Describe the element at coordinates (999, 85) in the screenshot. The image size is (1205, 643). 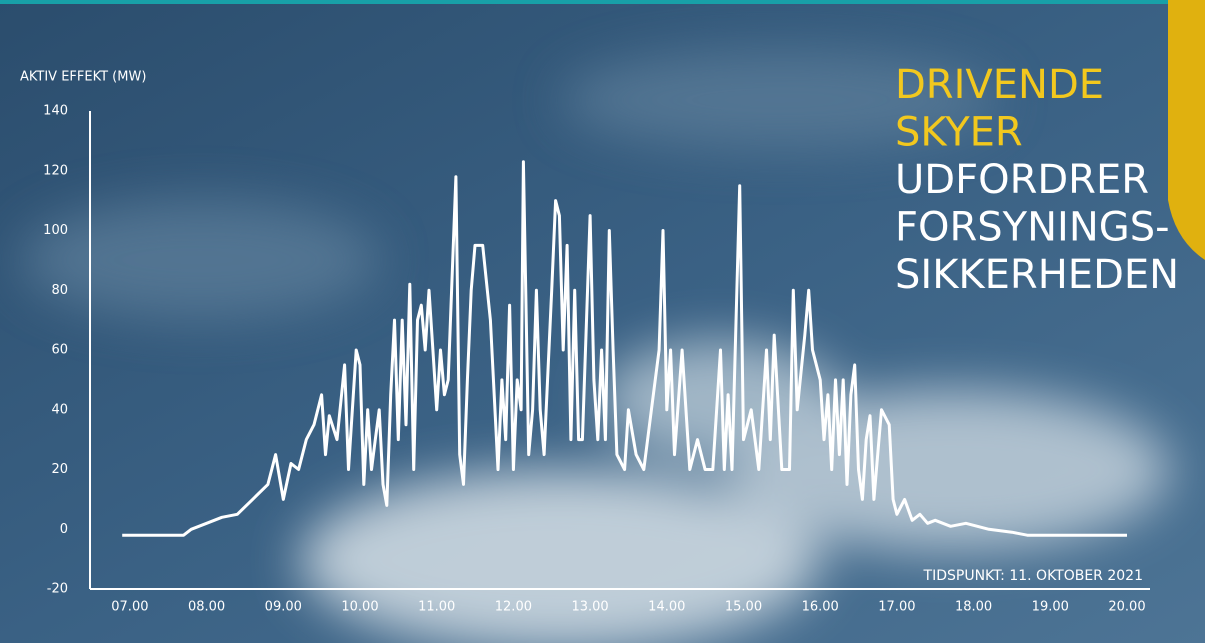
I see `title-line: DRIVENDE` at that location.